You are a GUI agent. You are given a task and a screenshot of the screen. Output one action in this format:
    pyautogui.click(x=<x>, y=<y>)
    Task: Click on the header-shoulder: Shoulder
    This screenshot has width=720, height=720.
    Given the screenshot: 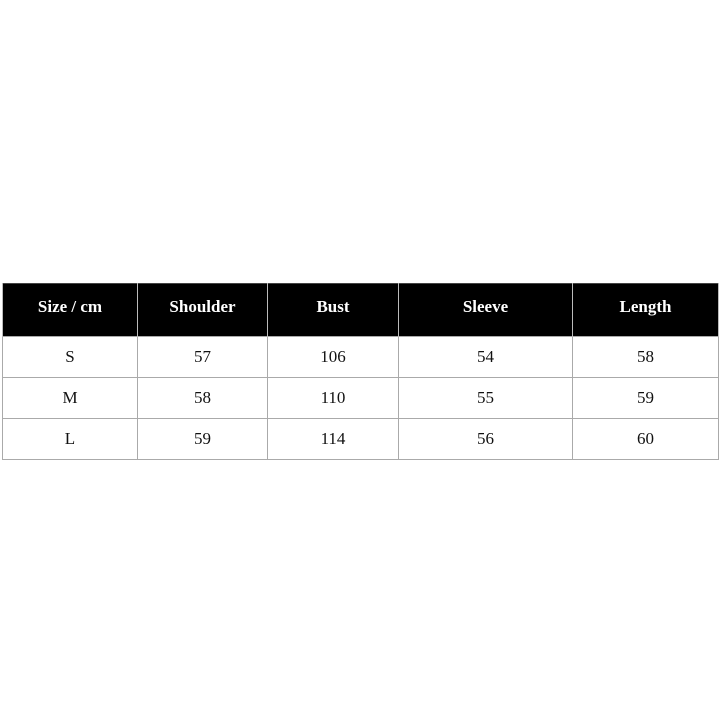 What is the action you would take?
    pyautogui.click(x=202, y=310)
    